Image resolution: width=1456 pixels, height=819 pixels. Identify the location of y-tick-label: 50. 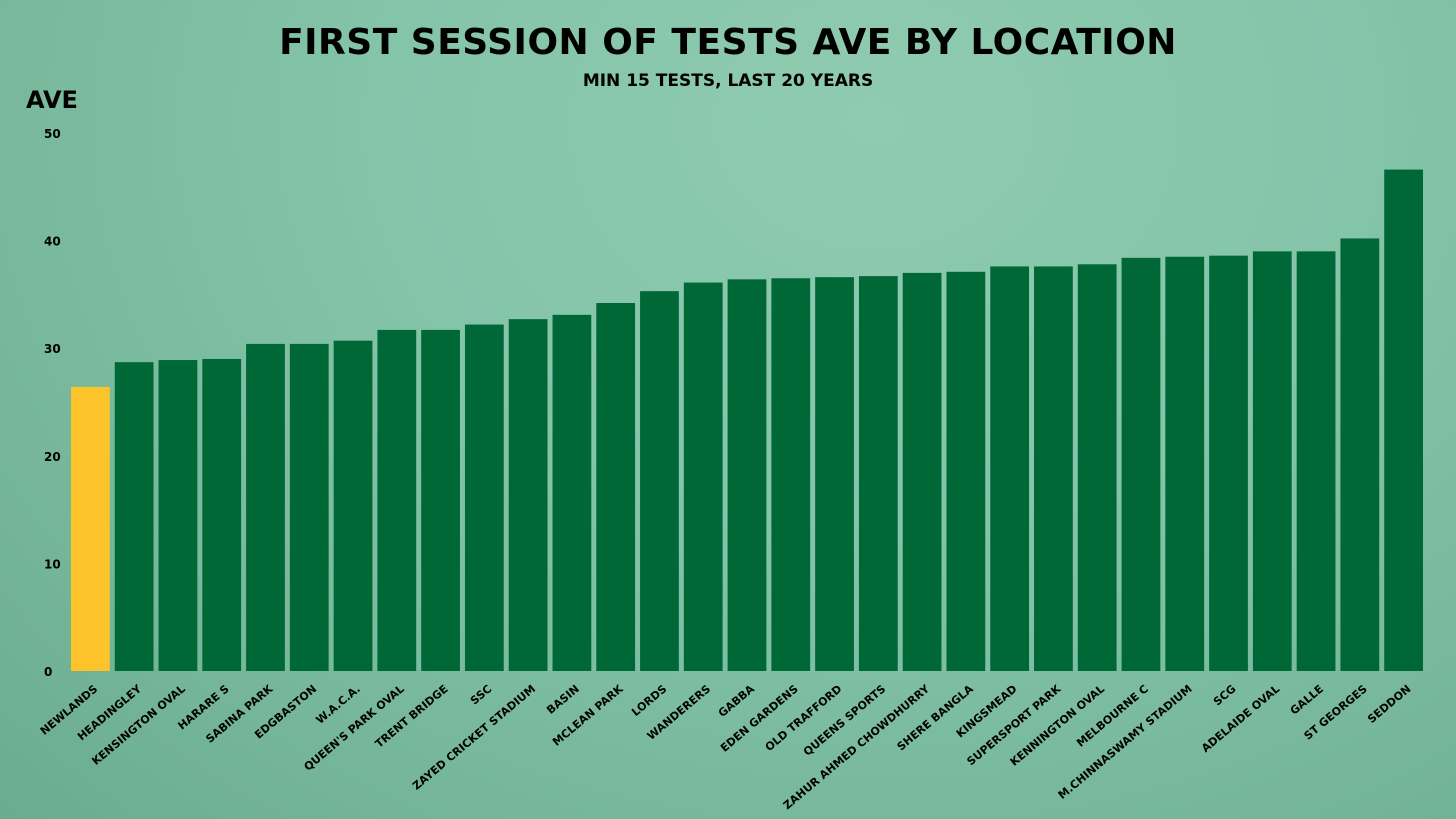
(52, 134).